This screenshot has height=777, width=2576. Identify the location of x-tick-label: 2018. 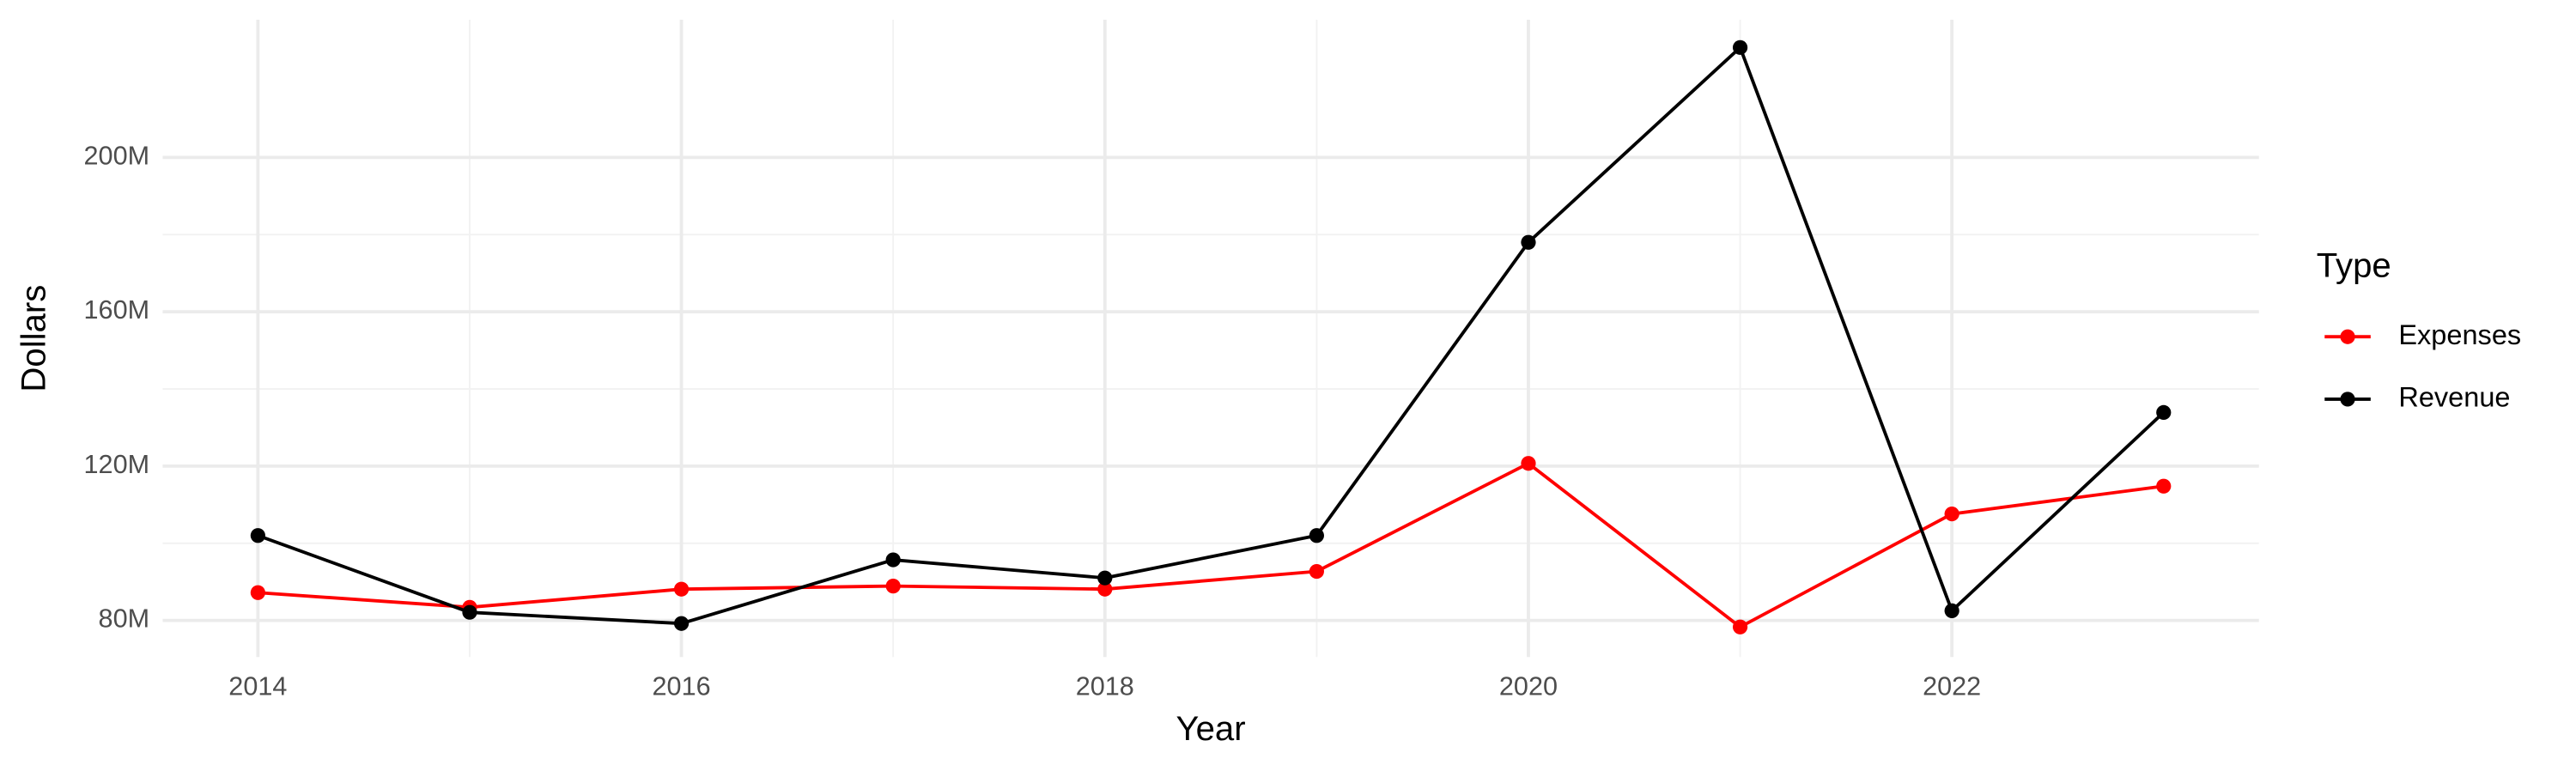
(1105, 686).